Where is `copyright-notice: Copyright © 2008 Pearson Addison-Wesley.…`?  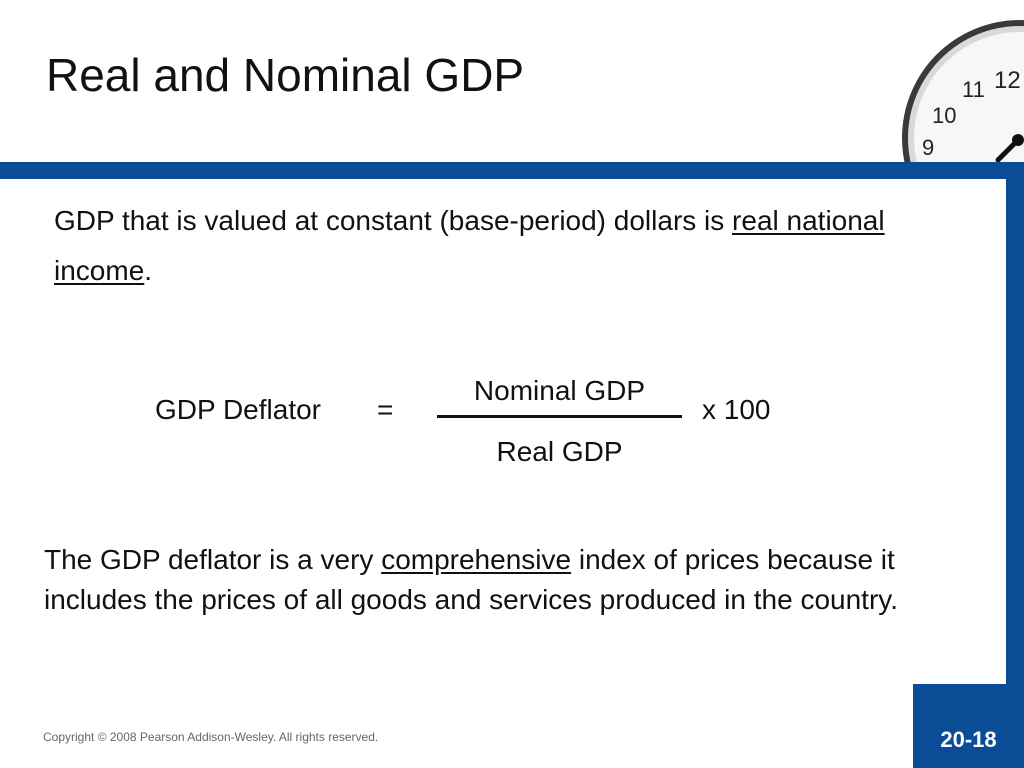 copyright-notice: Copyright © 2008 Pearson Addison-Wesley.… is located at coordinates (211, 737).